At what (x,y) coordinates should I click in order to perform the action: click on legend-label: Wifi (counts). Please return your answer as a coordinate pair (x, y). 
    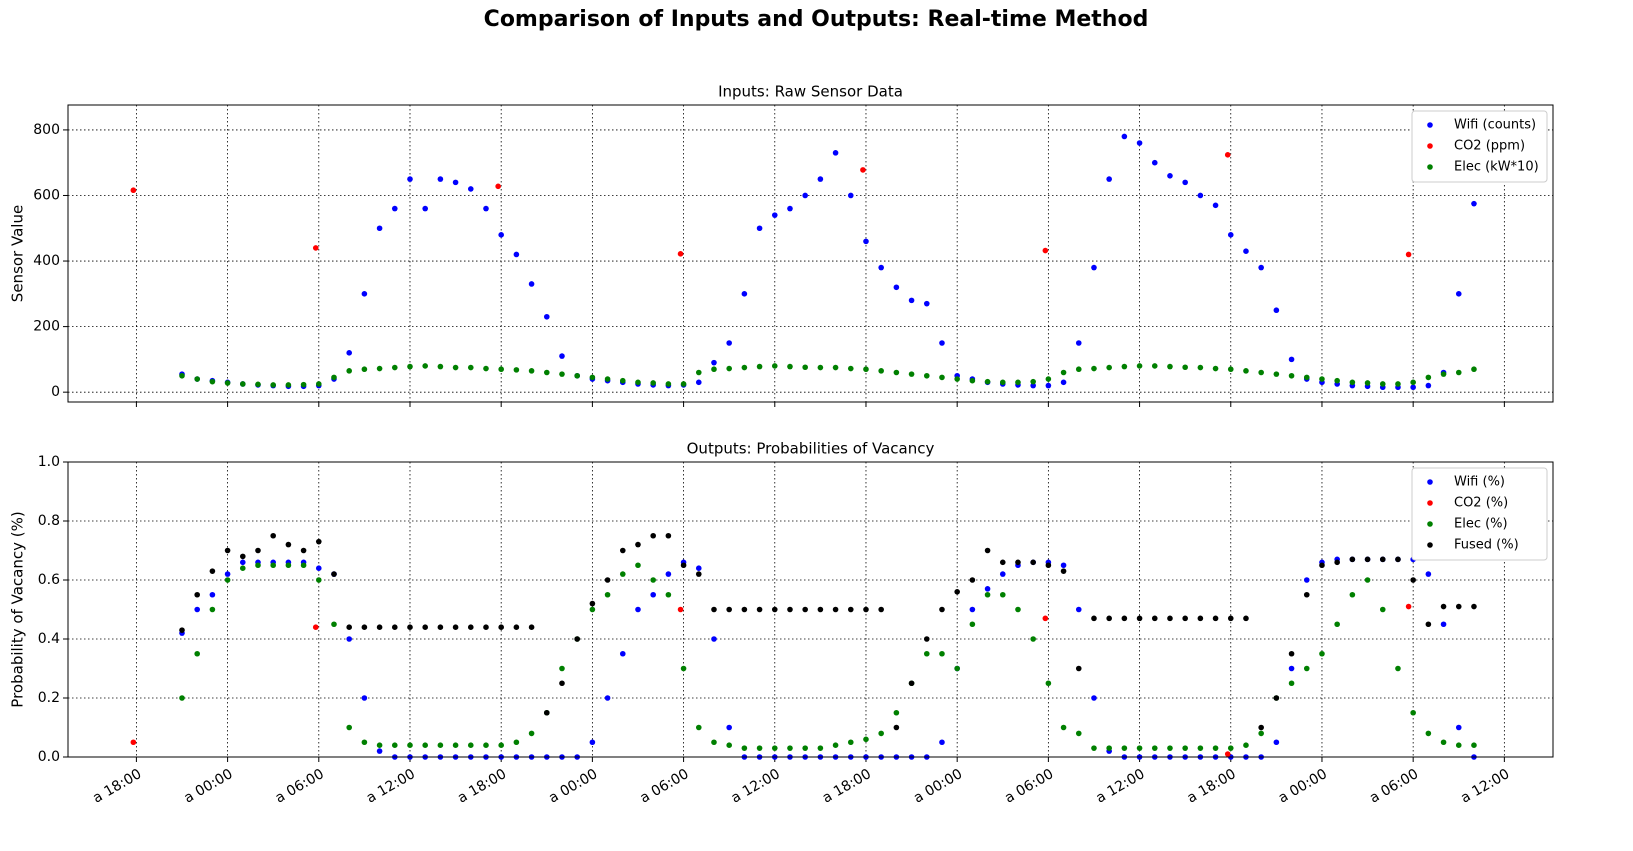
    Looking at the image, I should click on (1495, 125).